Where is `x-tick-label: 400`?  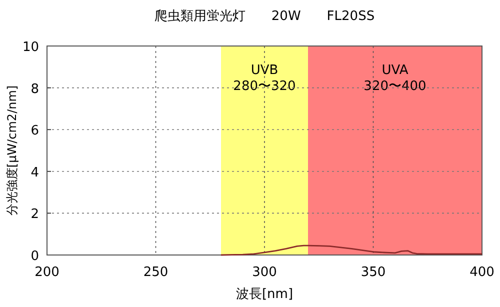 x-tick-label: 400 is located at coordinates (482, 272).